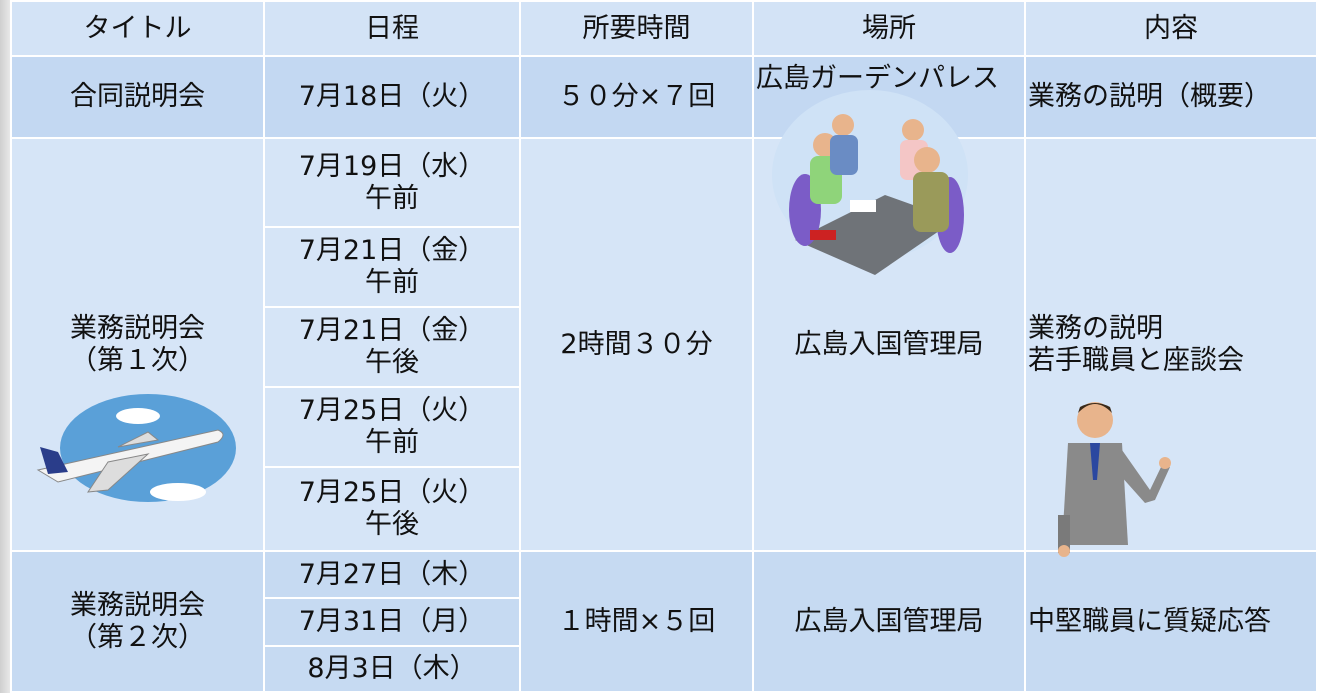 The width and height of the screenshot is (1318, 693). I want to click on content-cell: 業務の説明 若手職員と座談会, so click(1171, 344).